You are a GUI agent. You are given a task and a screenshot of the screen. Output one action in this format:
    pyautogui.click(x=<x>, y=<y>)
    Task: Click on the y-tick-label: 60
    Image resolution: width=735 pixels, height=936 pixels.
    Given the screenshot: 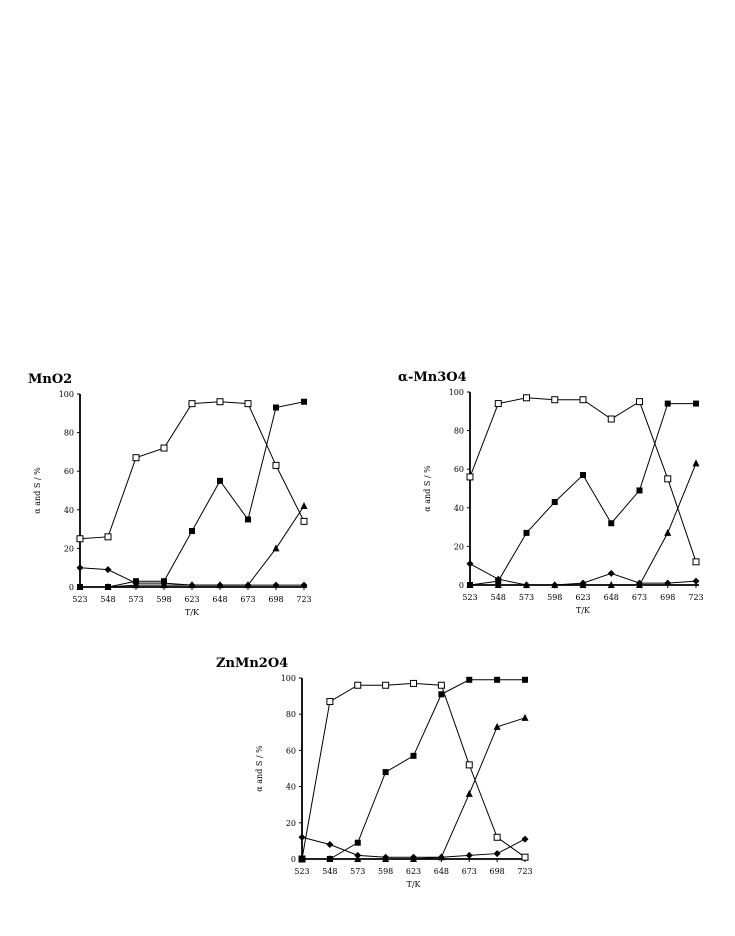 What is the action you would take?
    pyautogui.click(x=459, y=469)
    